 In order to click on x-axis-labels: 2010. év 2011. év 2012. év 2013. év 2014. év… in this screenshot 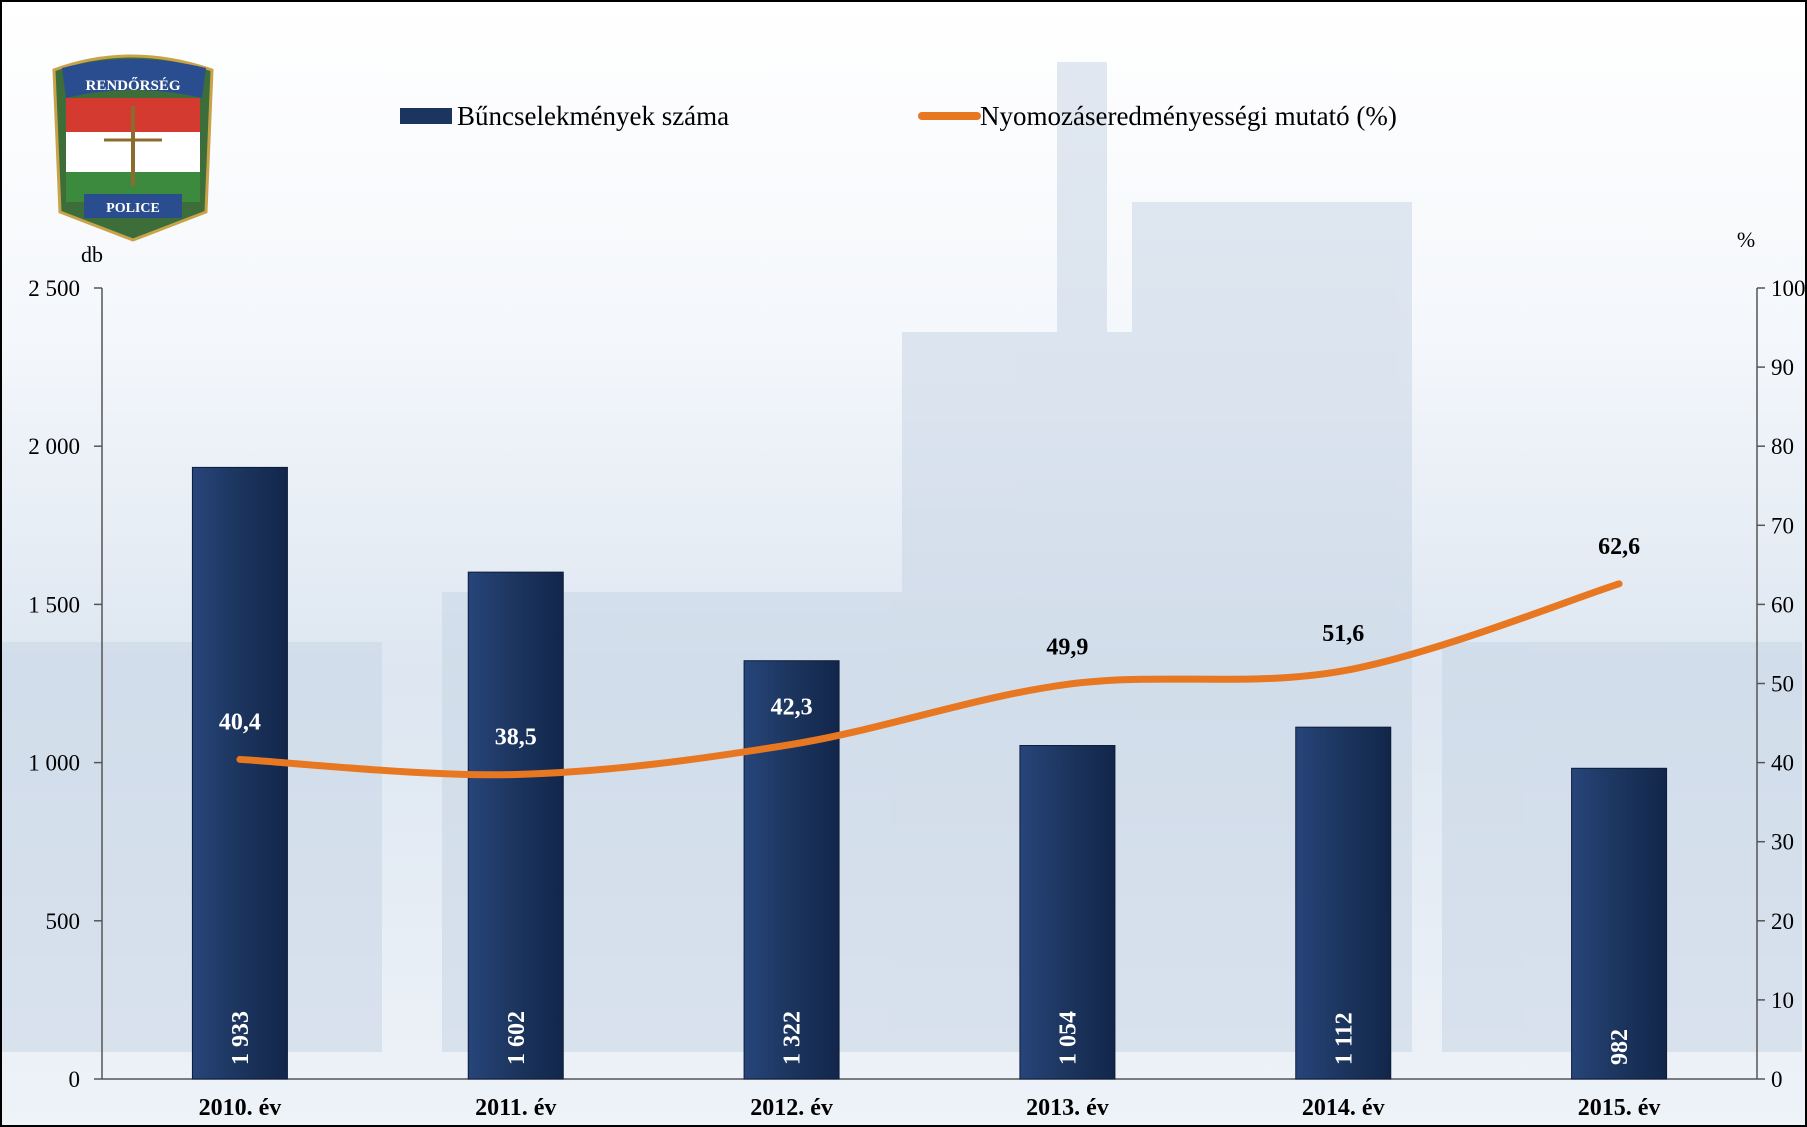, I will do `click(930, 1108)`.